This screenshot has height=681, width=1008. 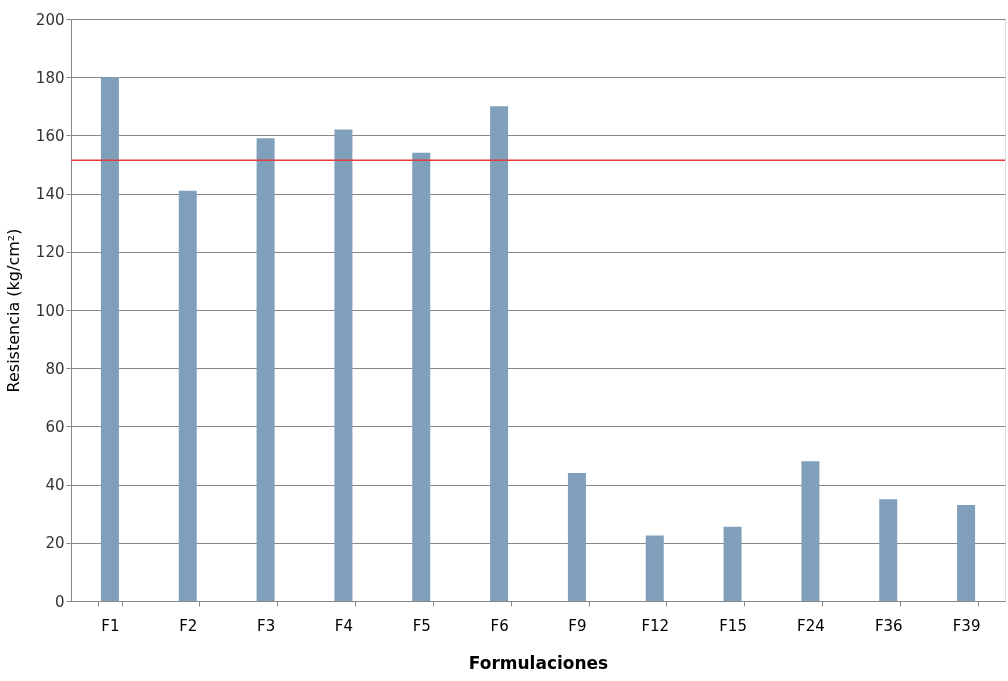 I want to click on y-tick-label: 40, so click(x=55, y=485).